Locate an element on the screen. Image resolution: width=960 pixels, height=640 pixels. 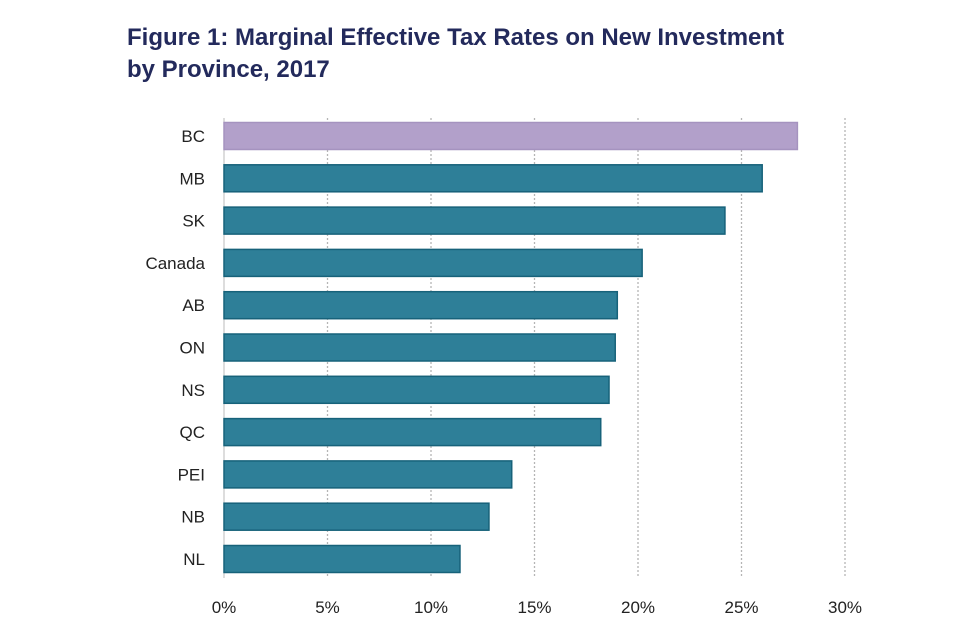
bar-ns is located at coordinates (416, 390).